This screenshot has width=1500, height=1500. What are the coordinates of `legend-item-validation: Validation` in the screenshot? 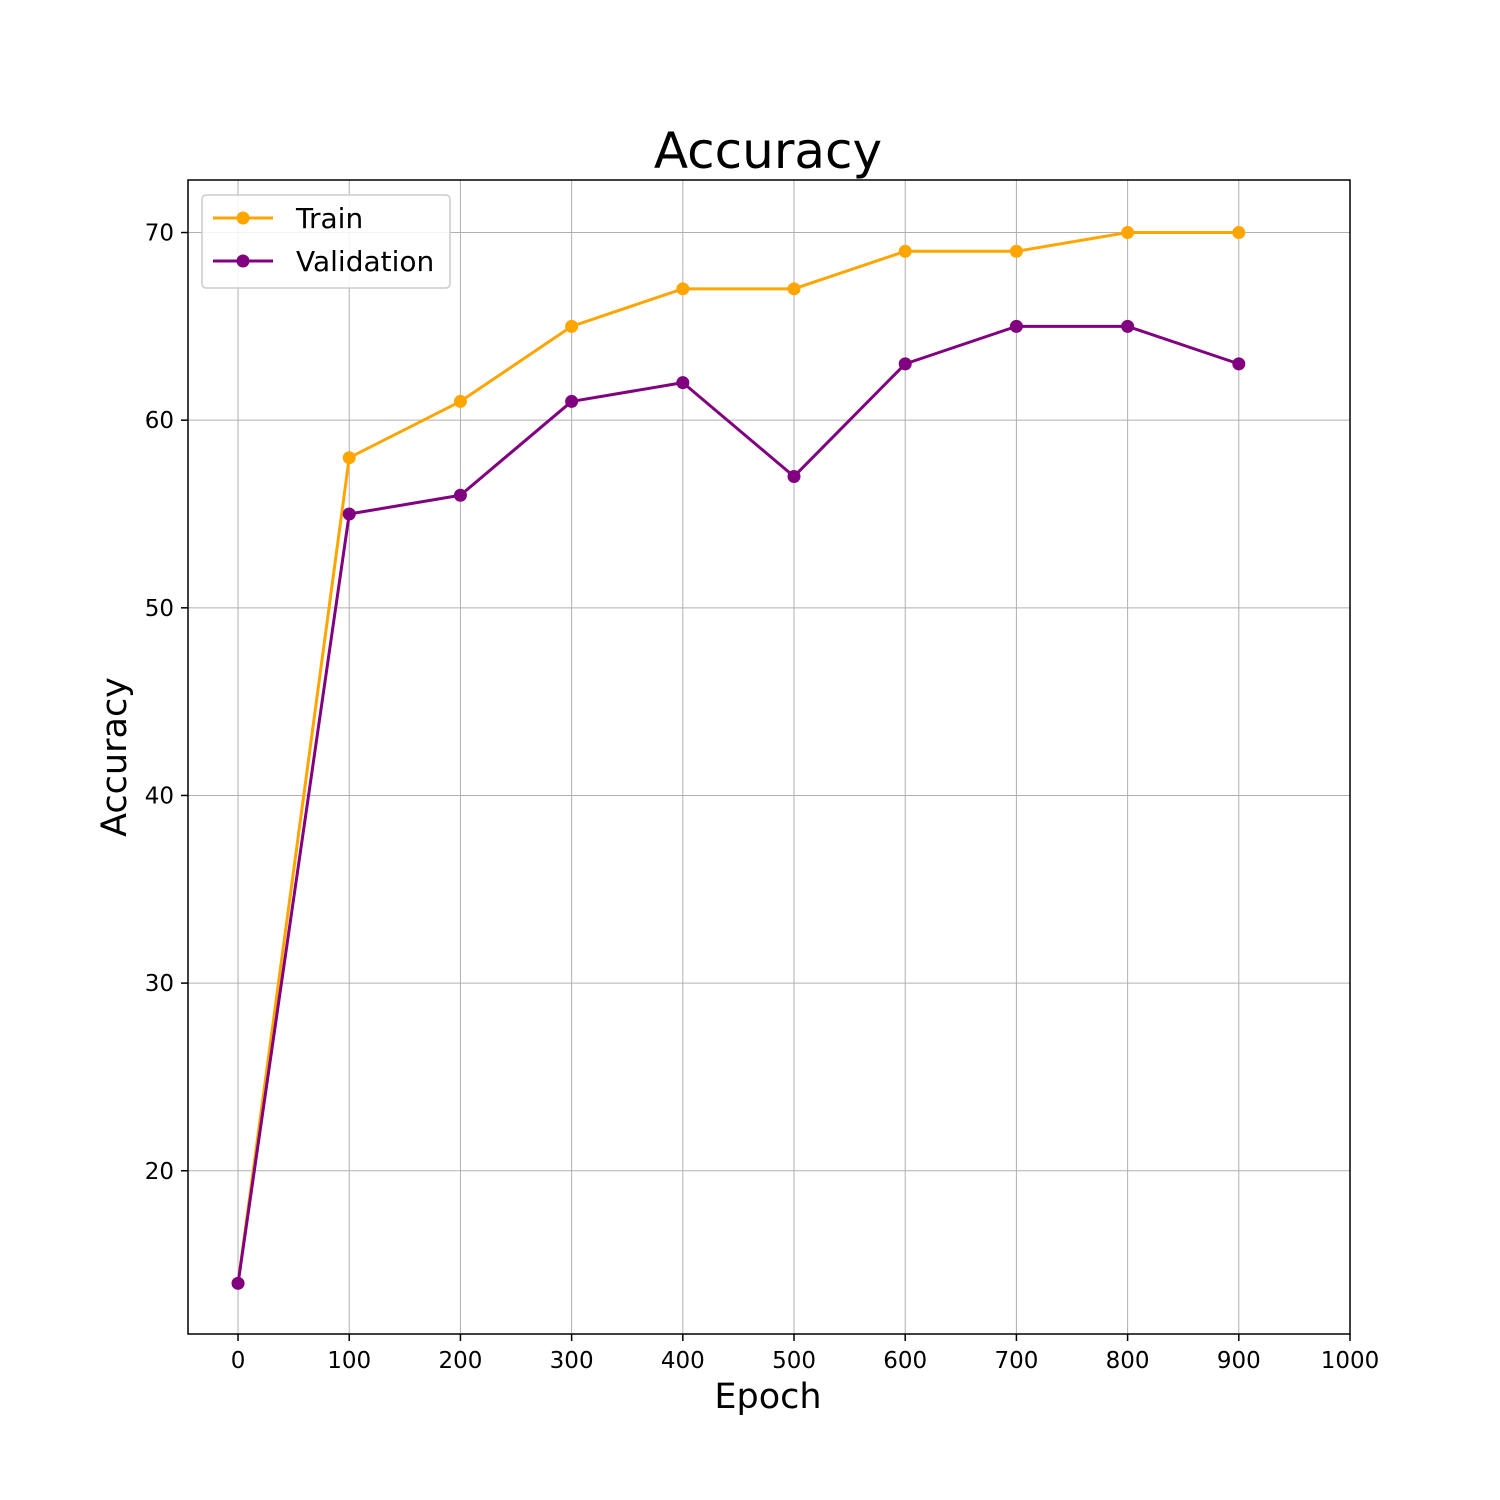 It's located at (323, 261).